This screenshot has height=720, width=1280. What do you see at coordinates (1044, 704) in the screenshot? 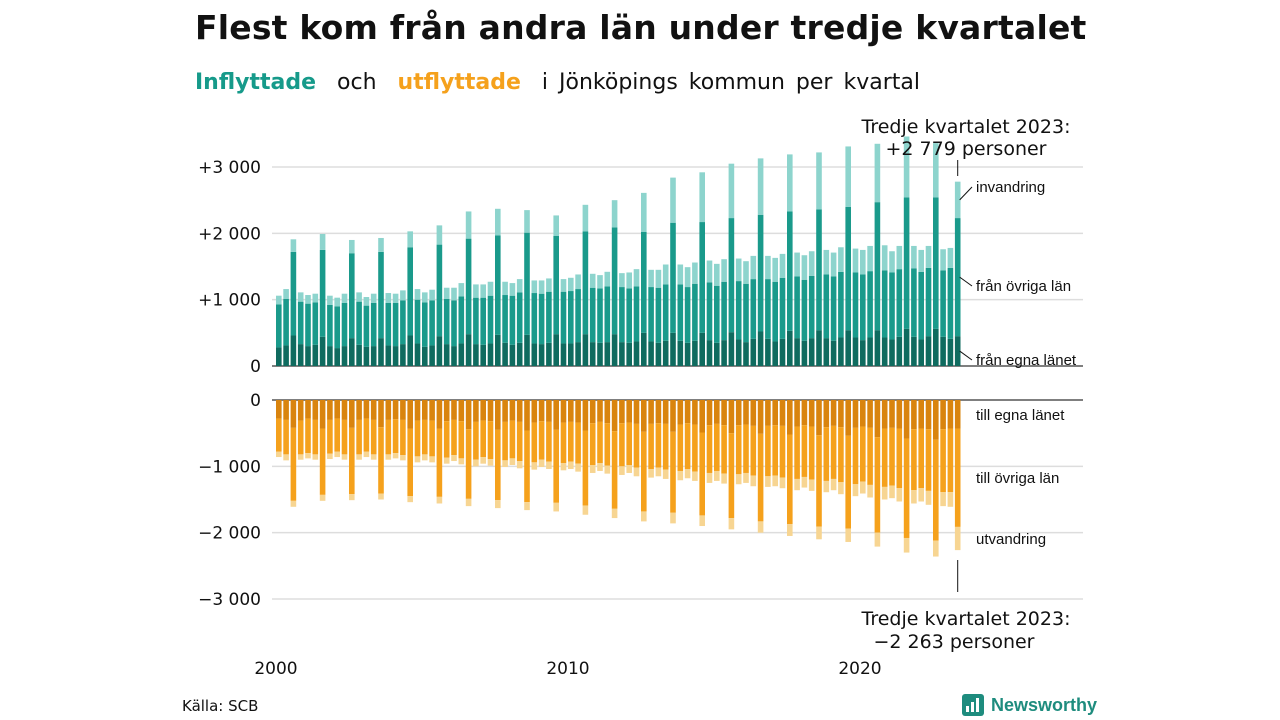
I see `brand-name: Newsworthy` at bounding box center [1044, 704].